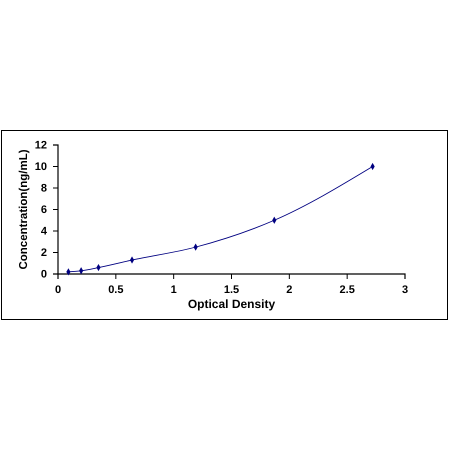 This screenshot has width=450, height=450. What do you see at coordinates (232, 304) in the screenshot?
I see `x-axis-title: Optical Density` at bounding box center [232, 304].